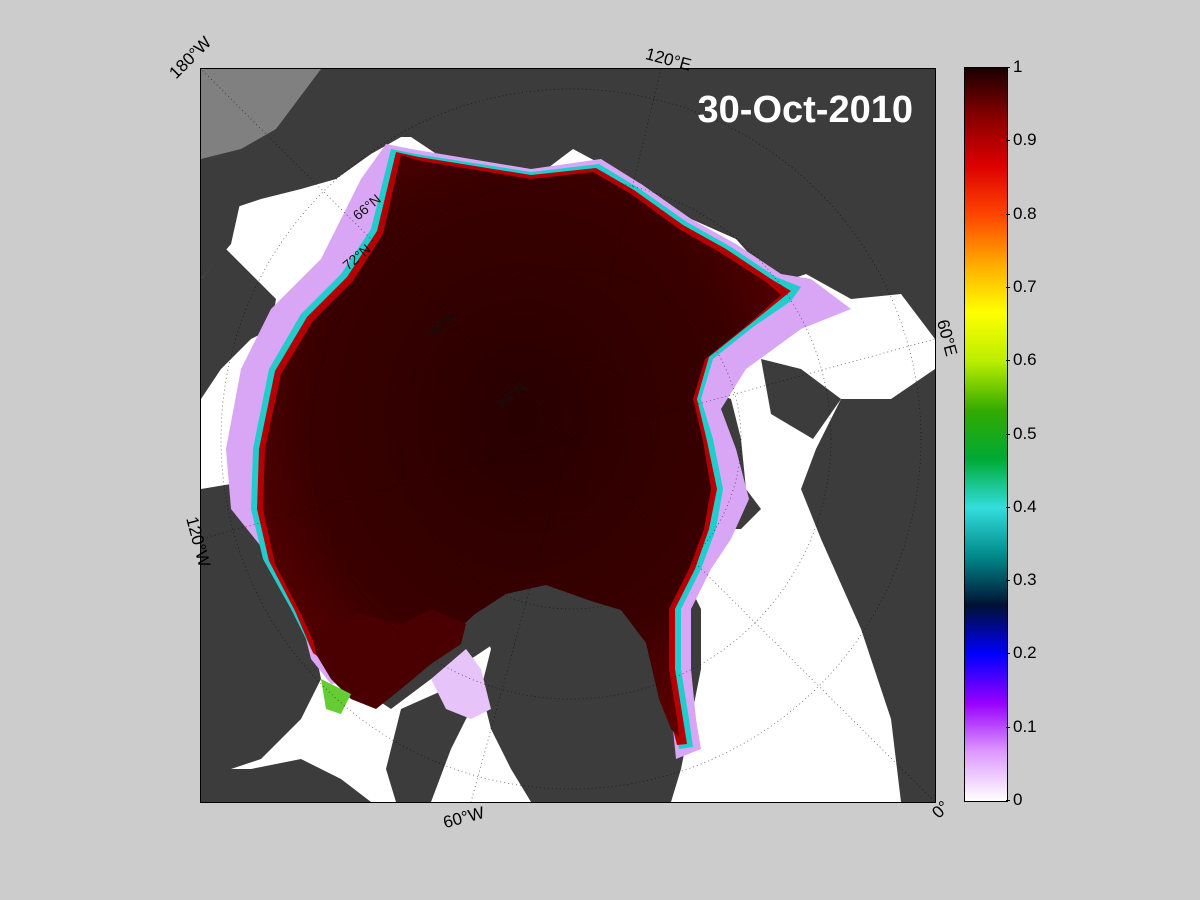 The height and width of the screenshot is (900, 1200). I want to click on land-europe-south, so click(801, 399).